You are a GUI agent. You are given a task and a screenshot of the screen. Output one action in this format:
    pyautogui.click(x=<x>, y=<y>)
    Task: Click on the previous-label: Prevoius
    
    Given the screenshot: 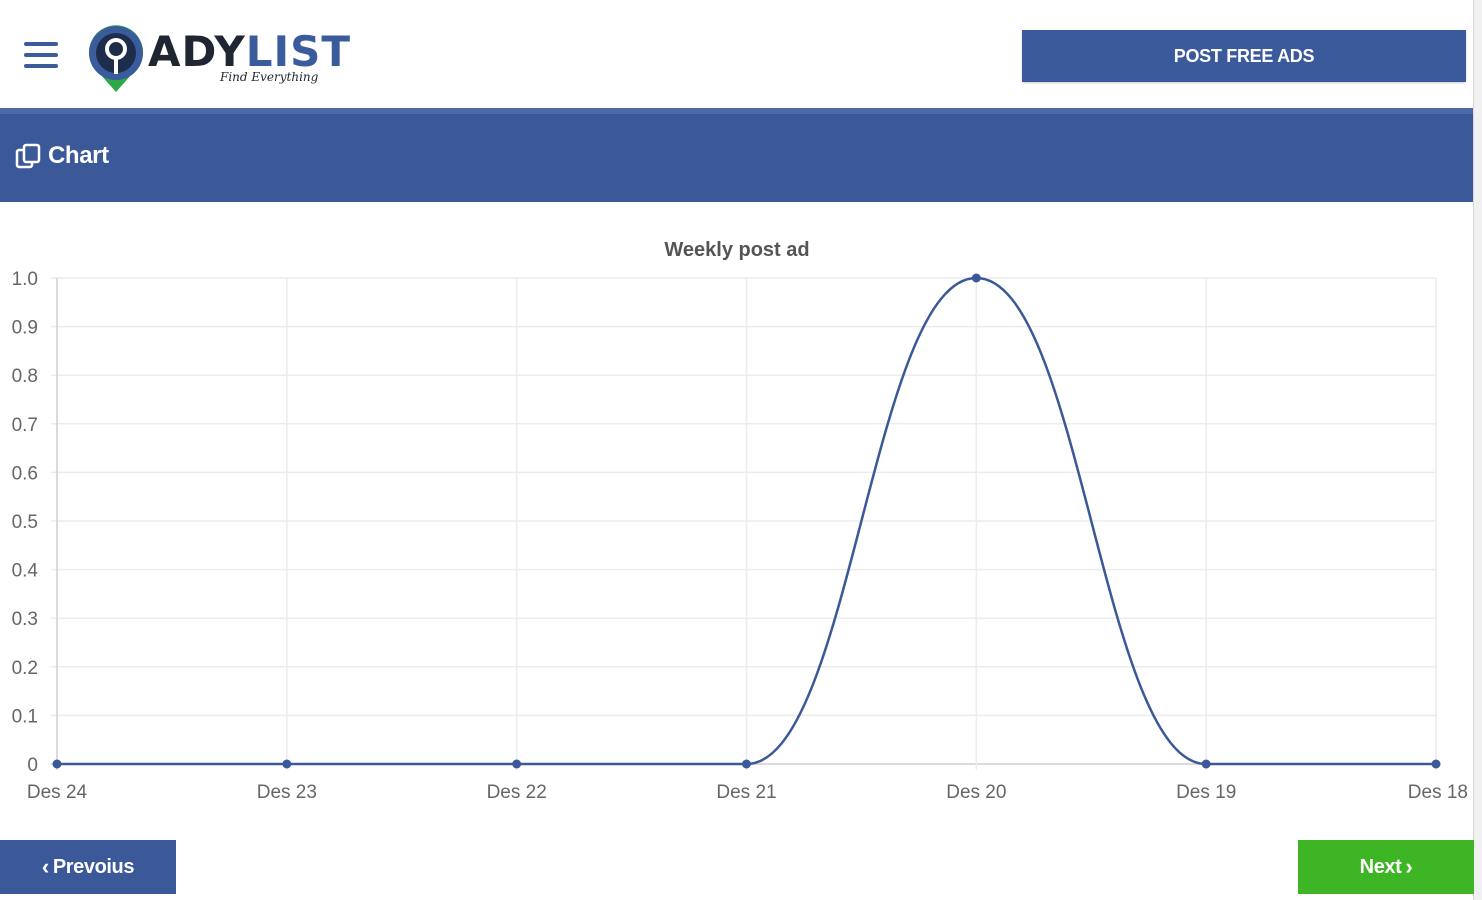 What is the action you would take?
    pyautogui.click(x=93, y=866)
    